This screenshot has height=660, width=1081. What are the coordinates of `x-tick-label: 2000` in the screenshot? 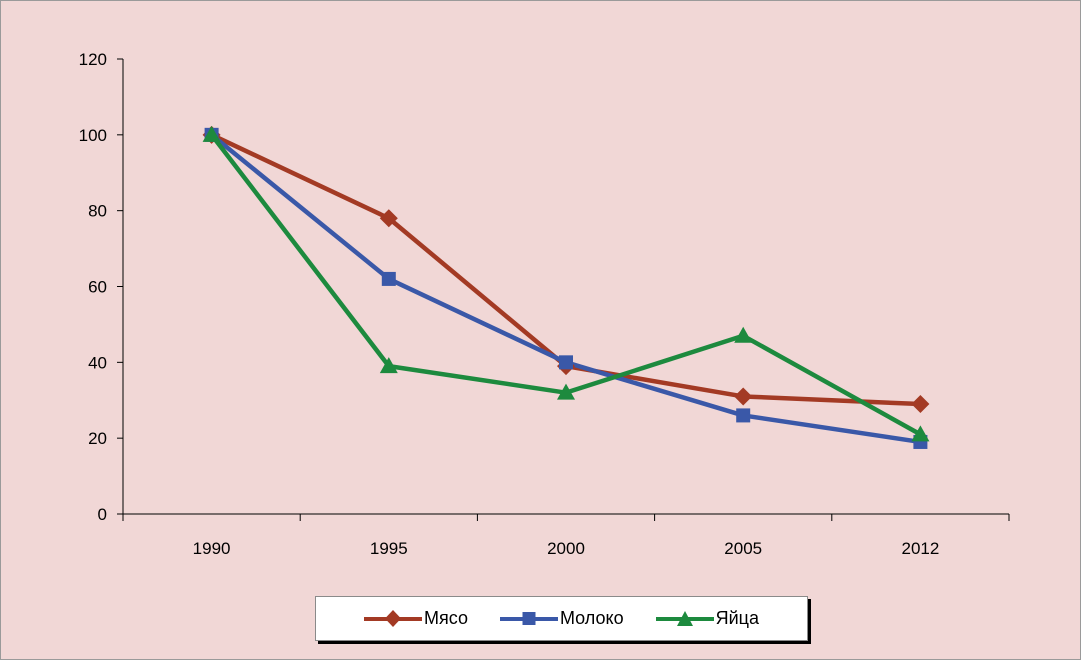 It's located at (566, 548).